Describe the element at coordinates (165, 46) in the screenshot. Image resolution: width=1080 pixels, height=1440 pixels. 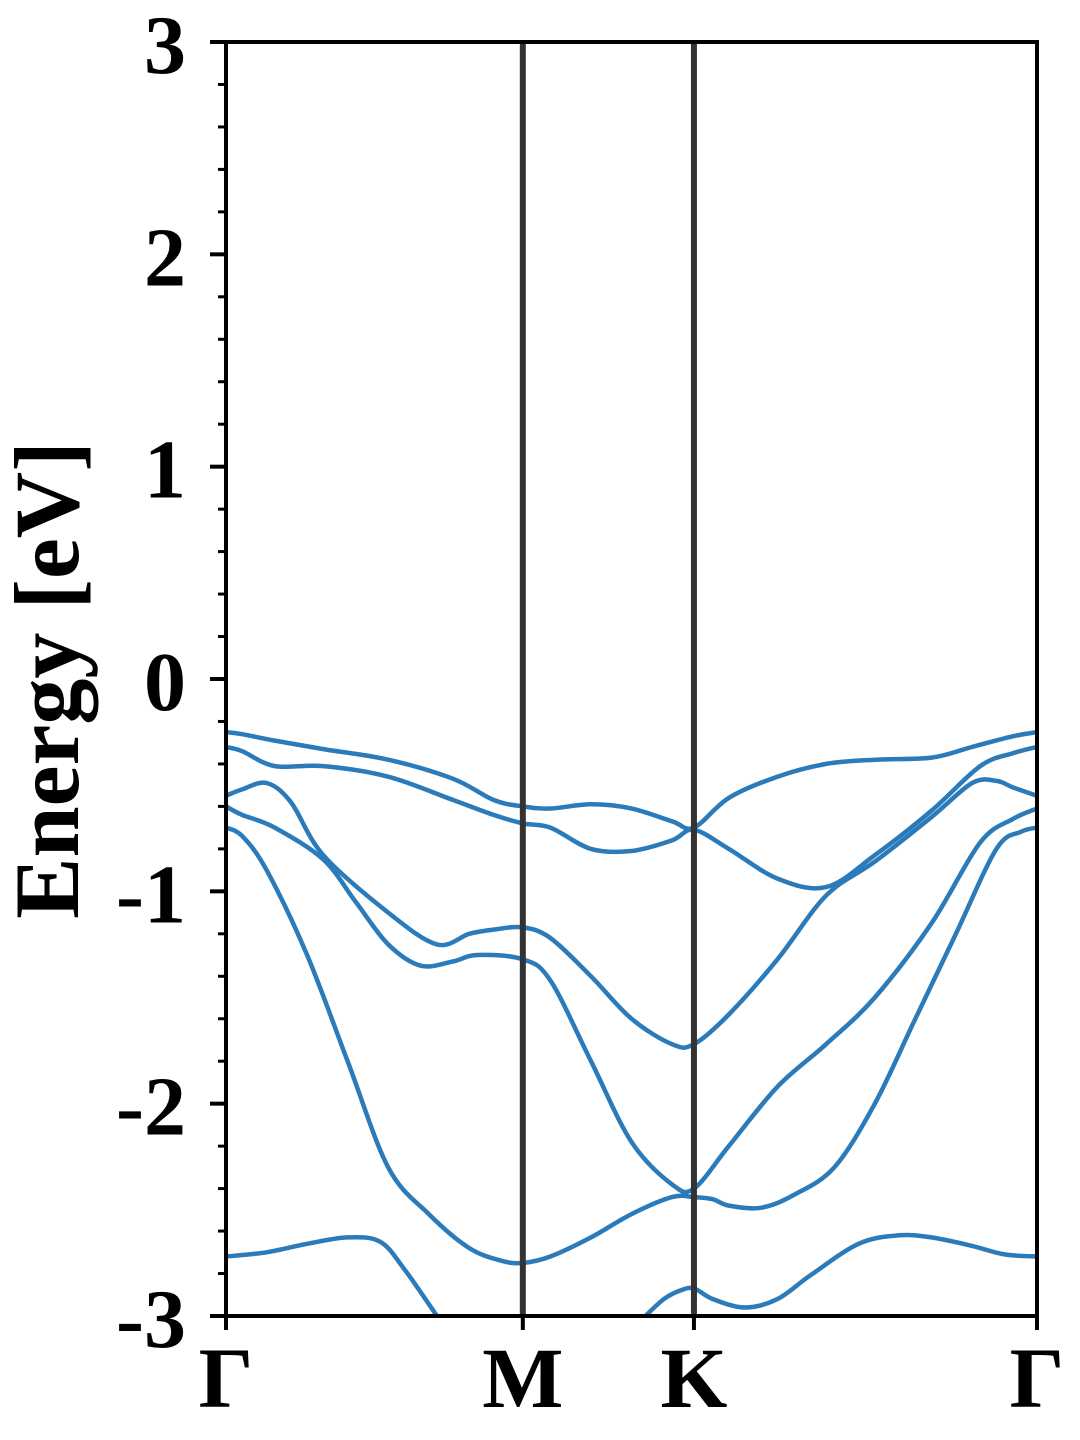
I see `y-tick-label: 3` at that location.